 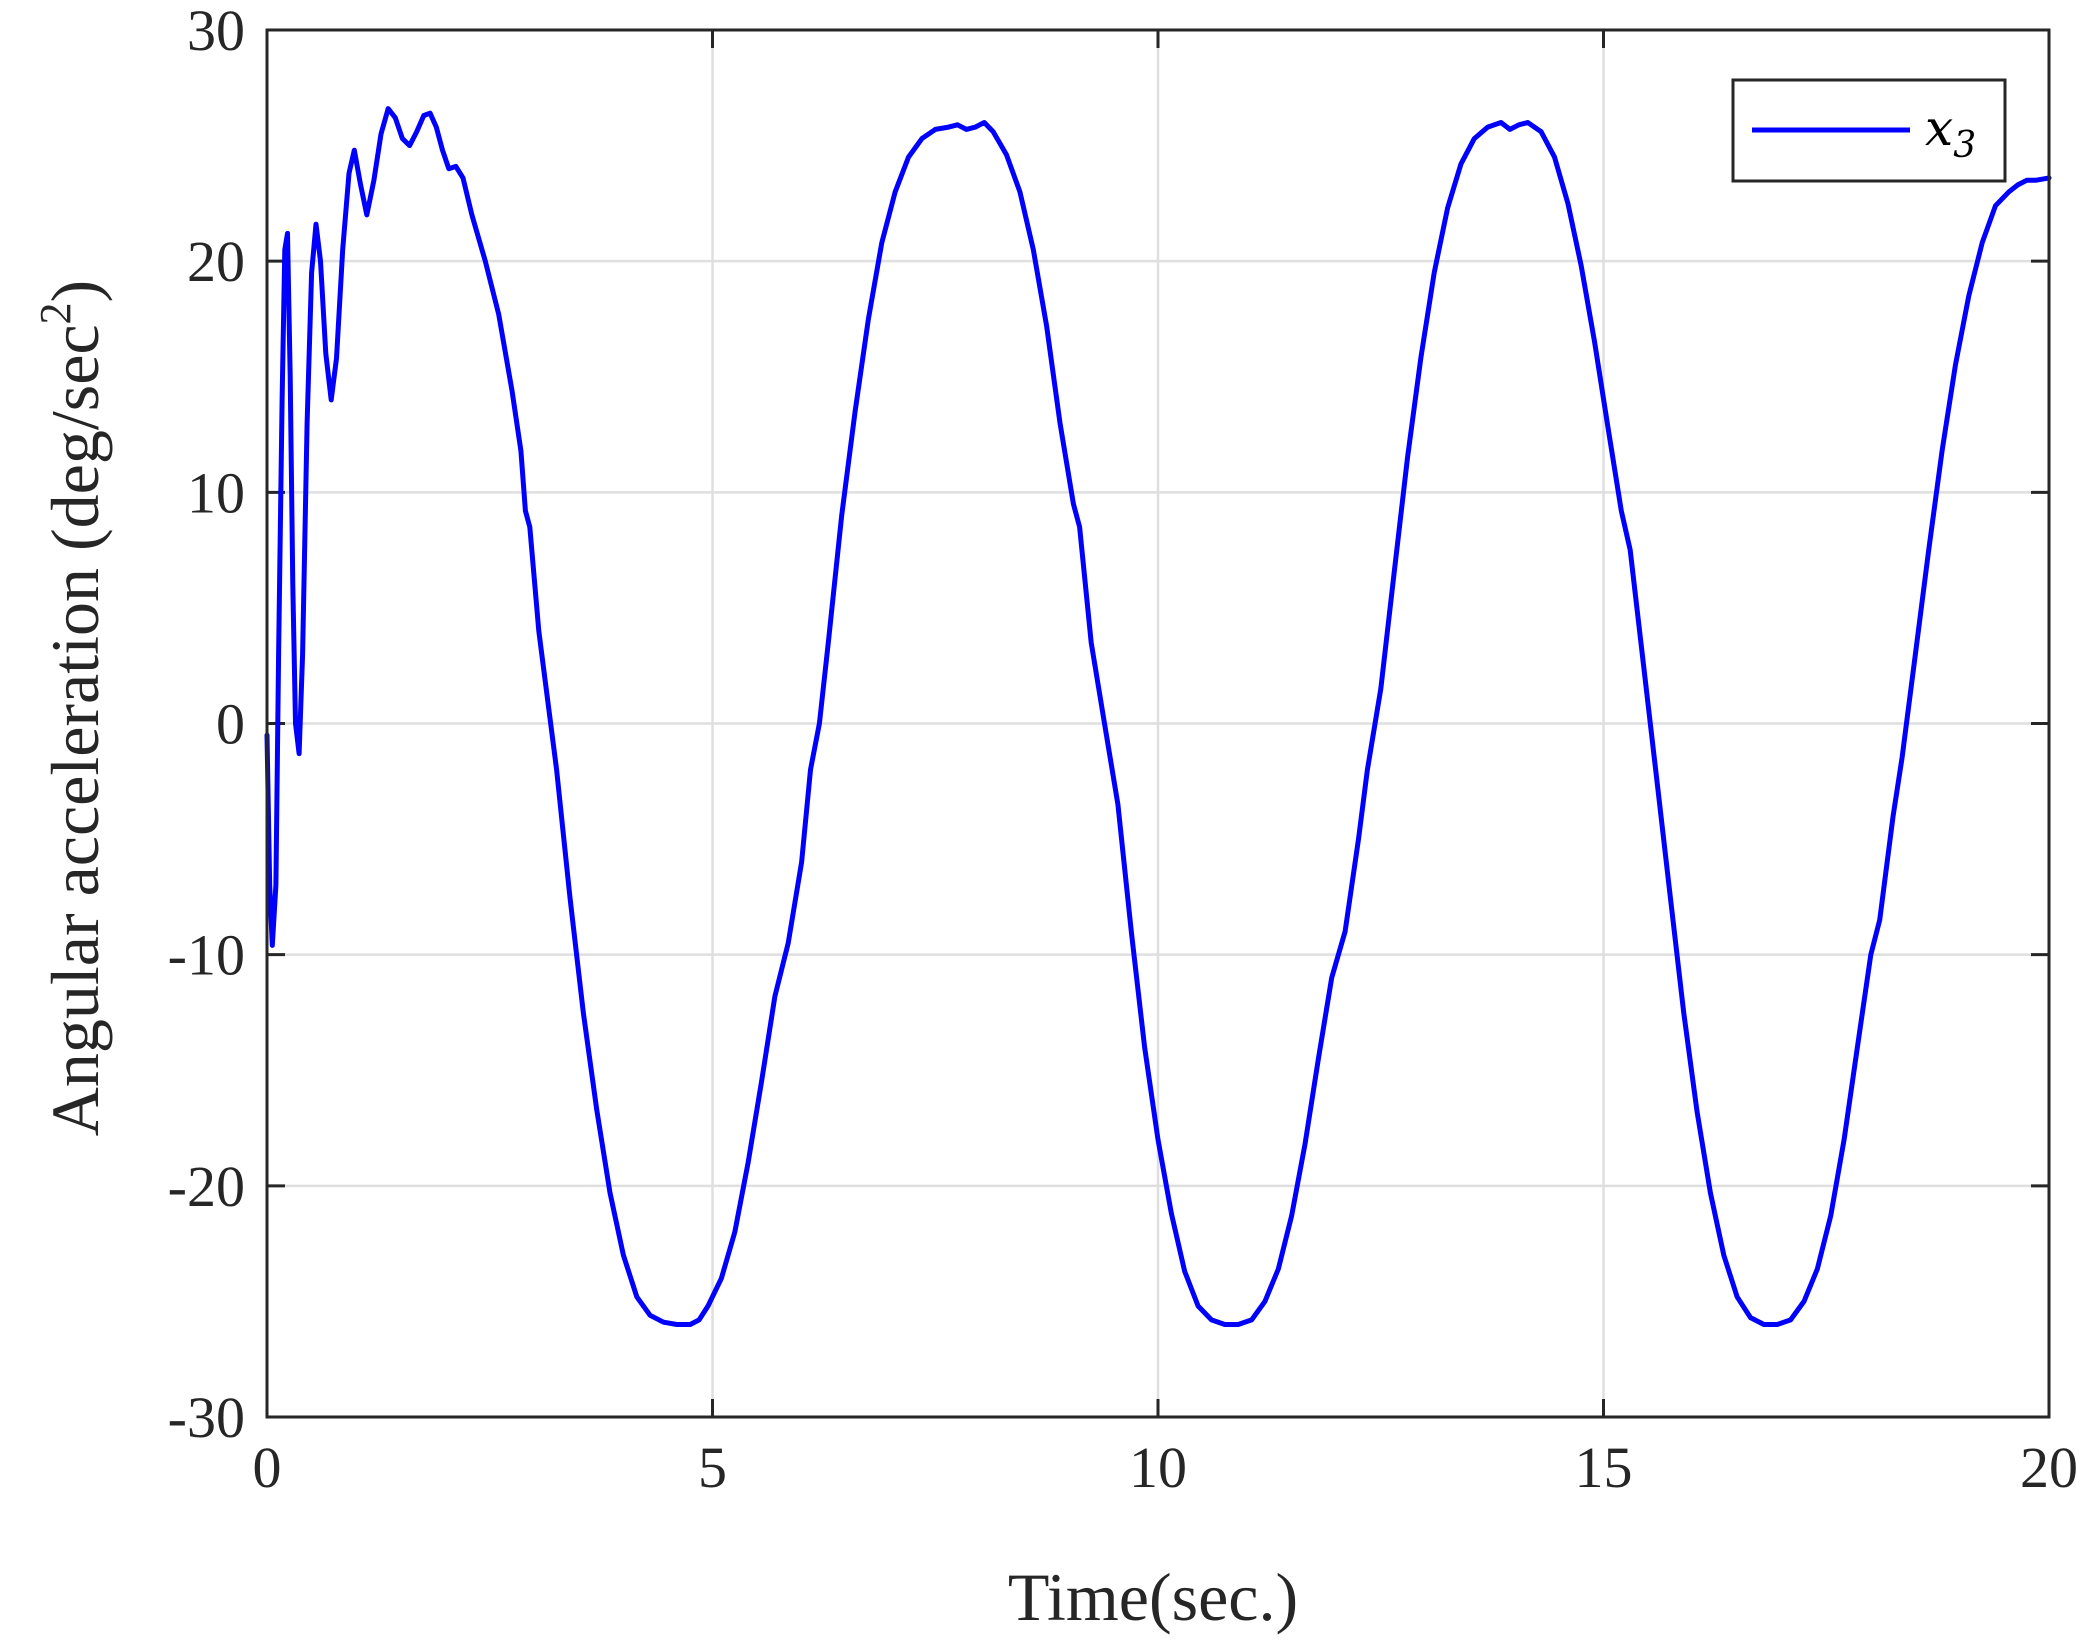 I want to click on y-axis-label-exponent: 2, so click(x=55, y=313).